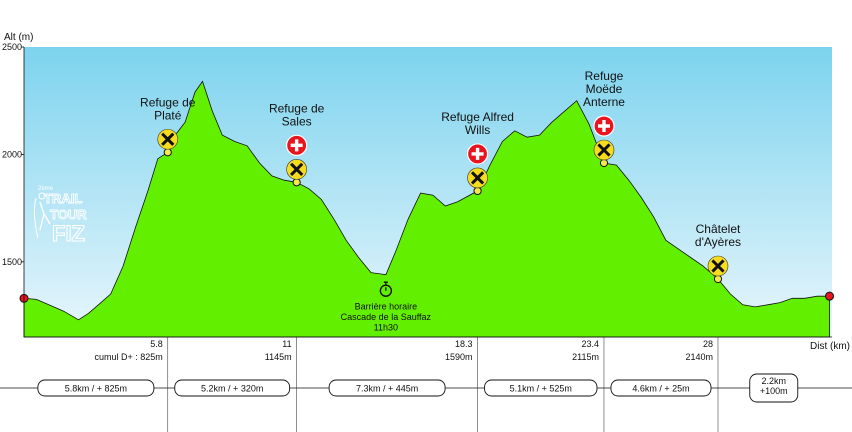 Image resolution: width=852 pixels, height=432 pixels. I want to click on waypoint-name-line: Platé, so click(168, 115).